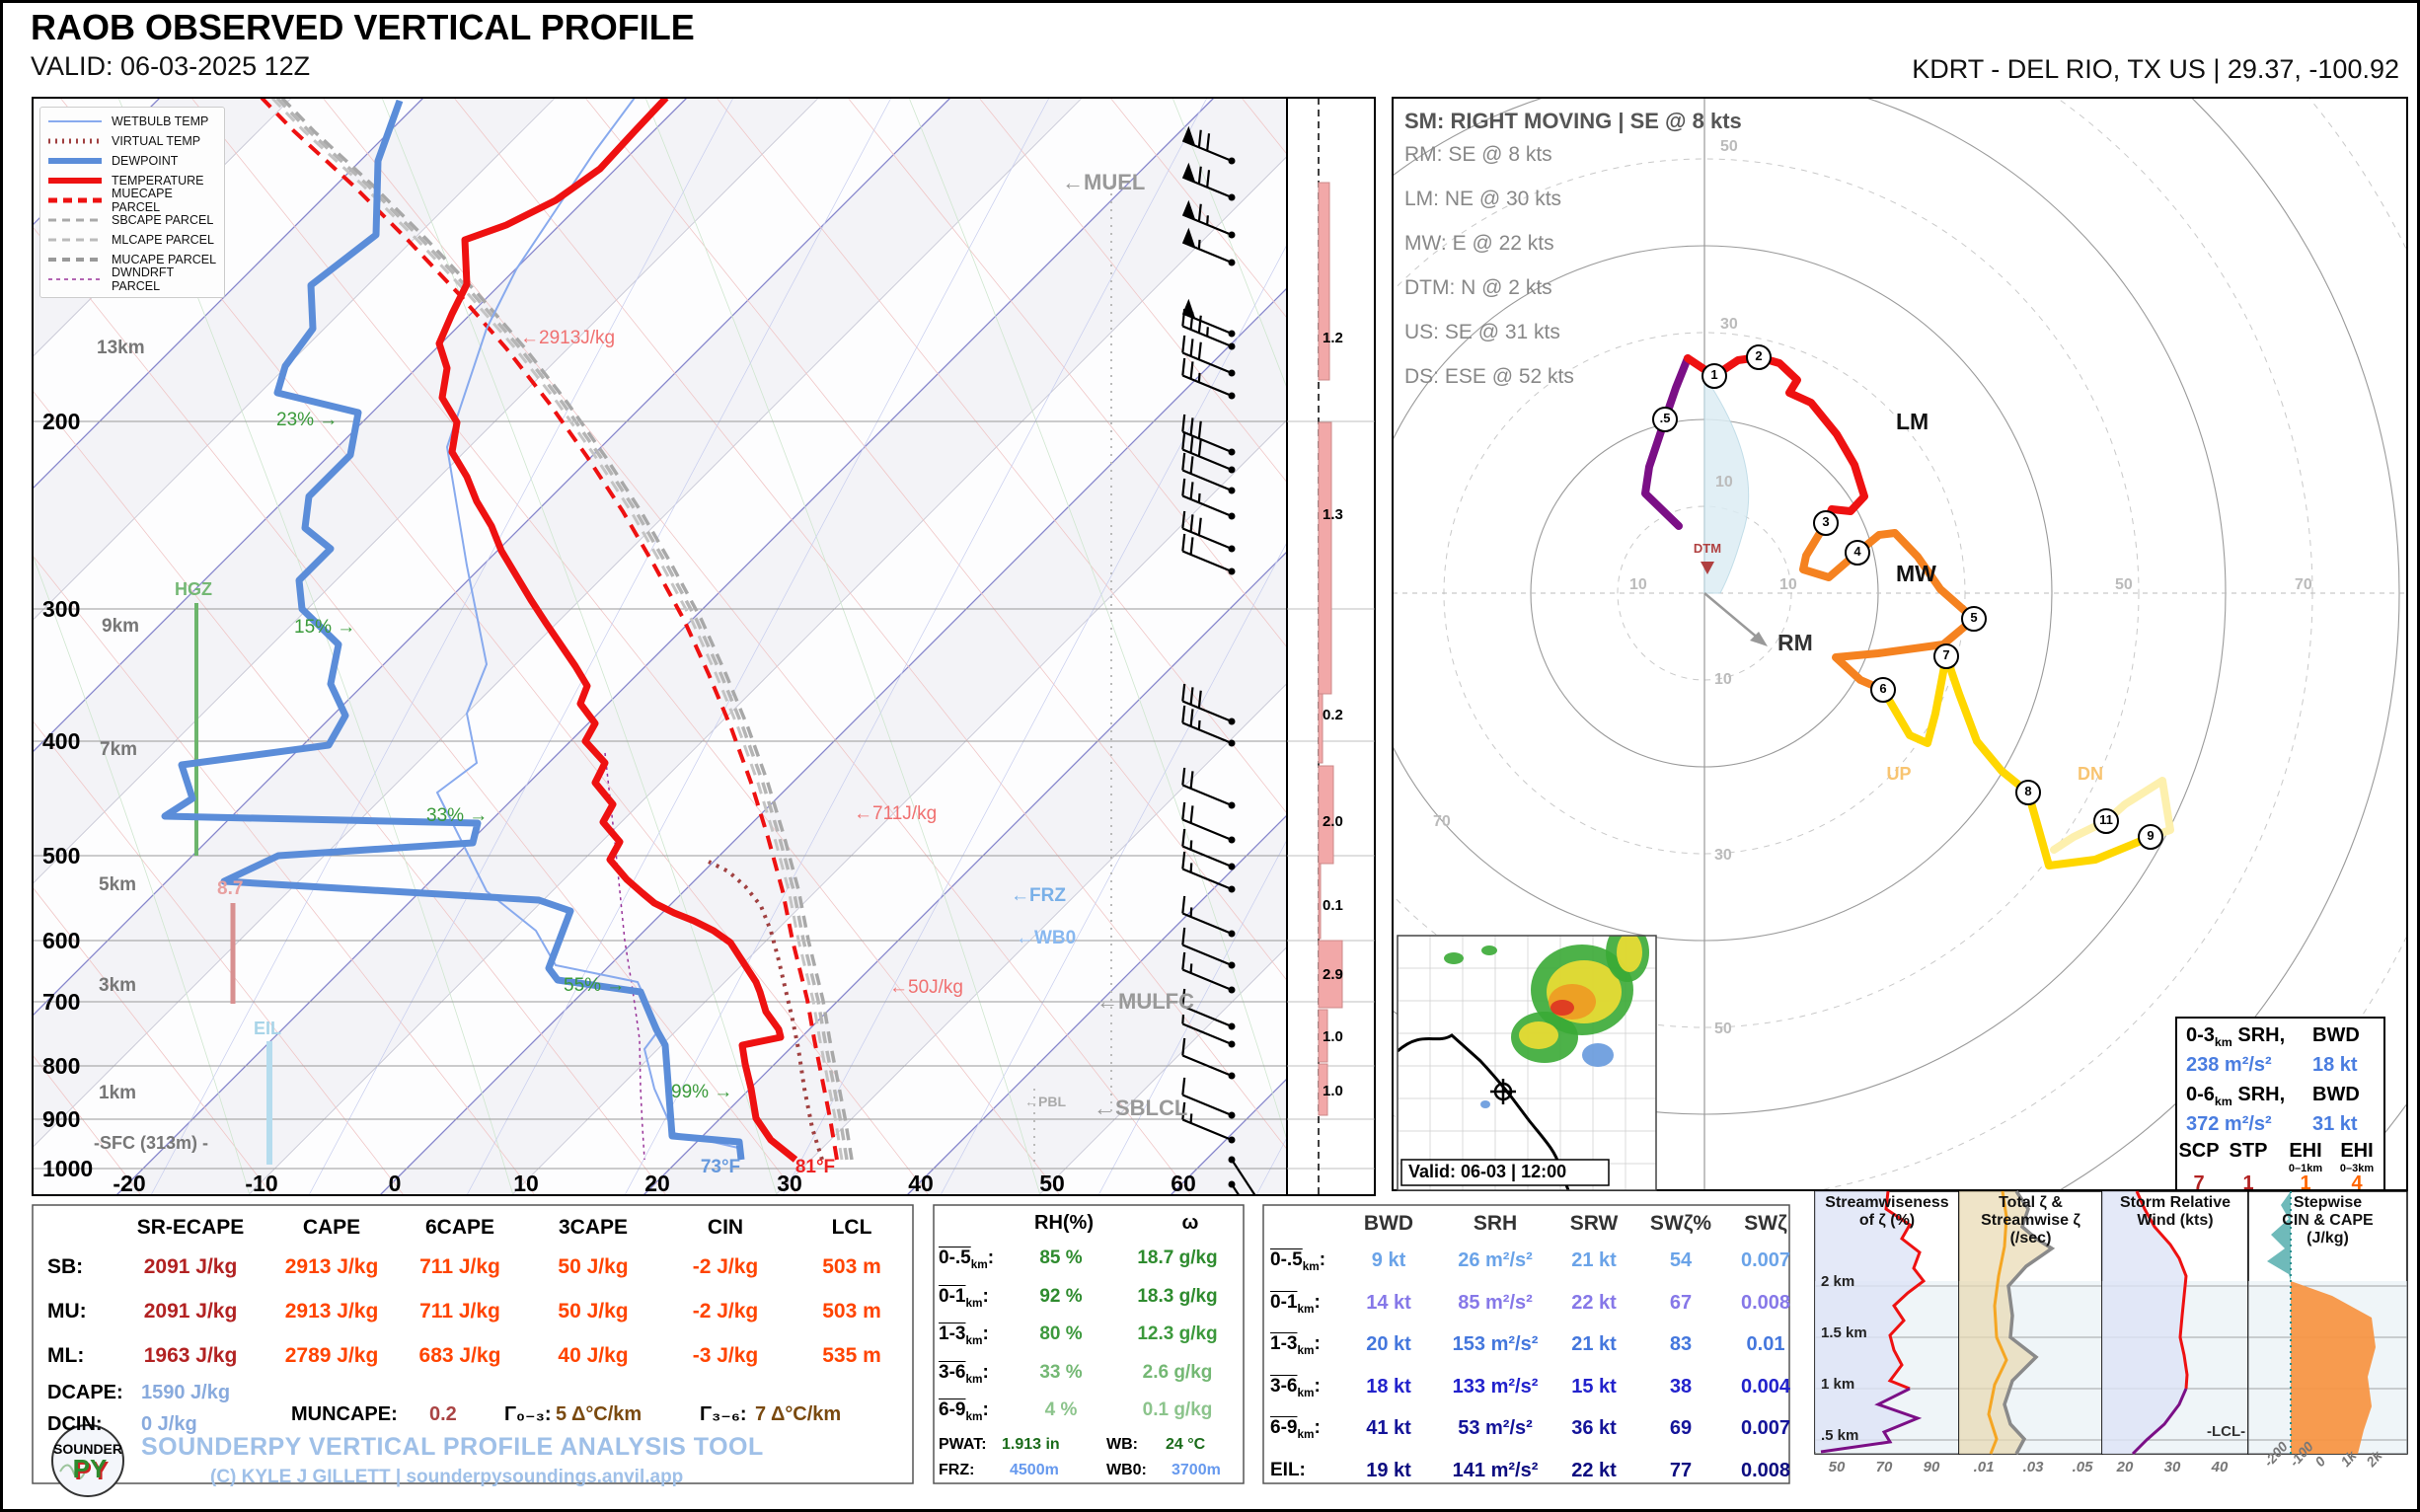  Describe the element at coordinates (2305, 1151) in the screenshot. I see `index-header: EHI` at that location.